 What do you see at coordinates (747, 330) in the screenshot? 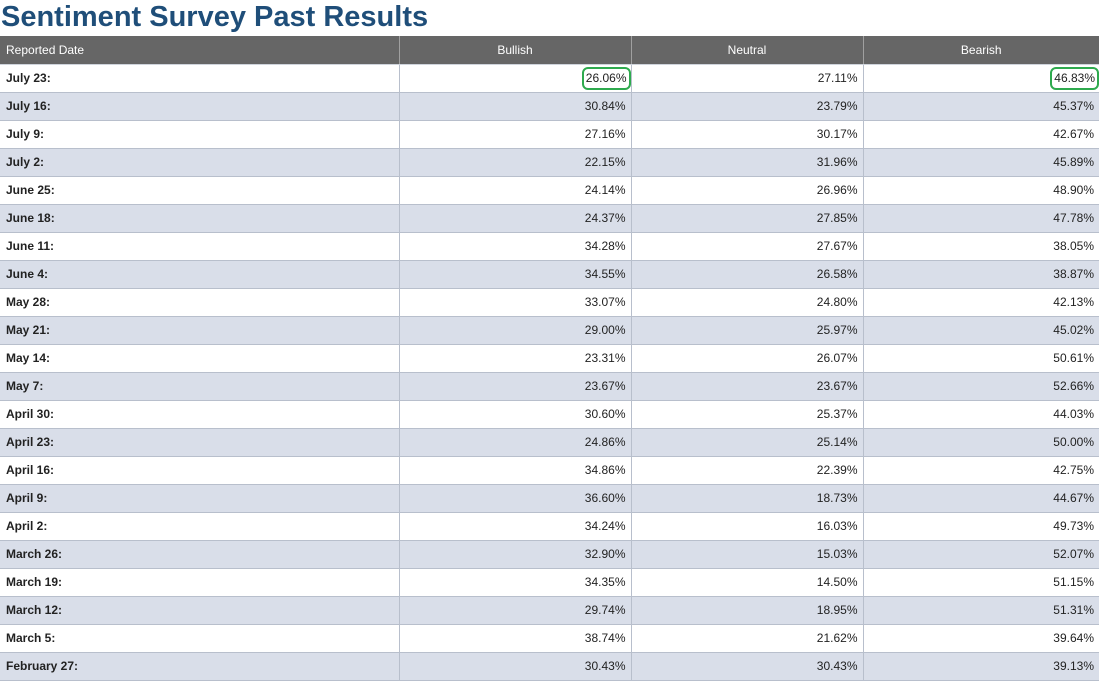
I see `neutral-value-cell: 25.97%` at bounding box center [747, 330].